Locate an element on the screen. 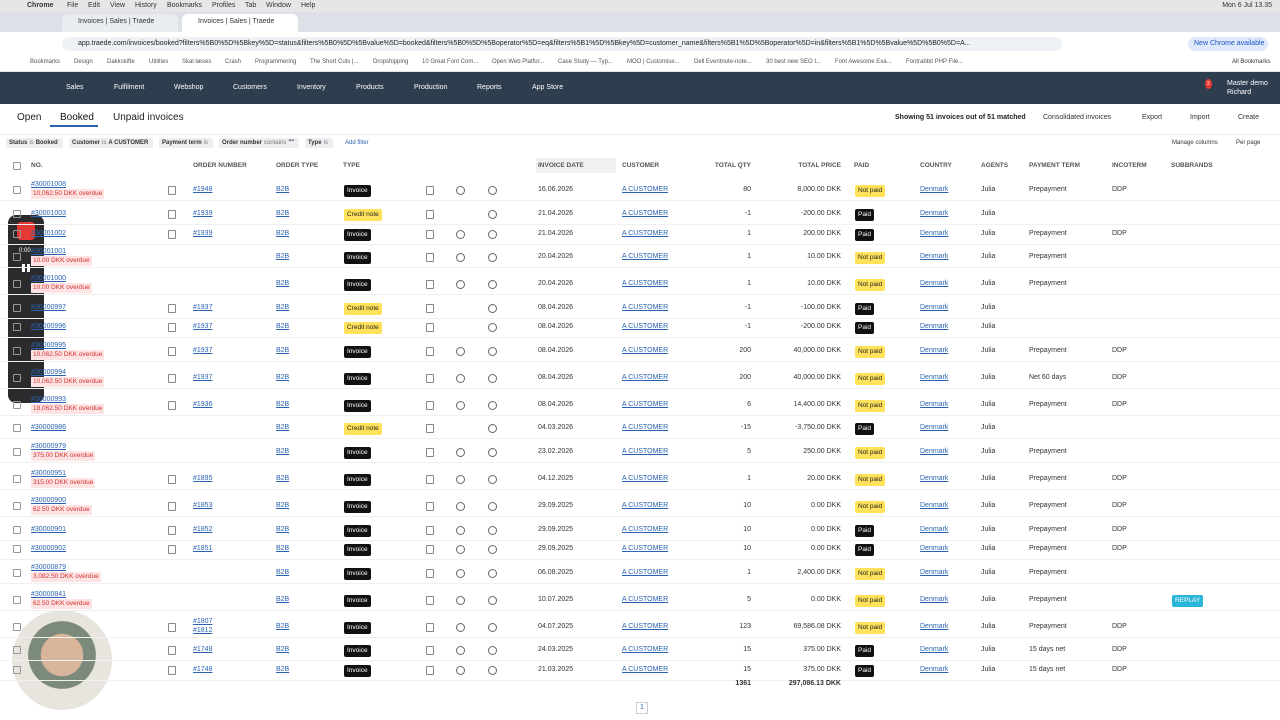 Image resolution: width=1280 pixels, height=720 pixels. invoice-no: #30000997 is located at coordinates (49, 307).